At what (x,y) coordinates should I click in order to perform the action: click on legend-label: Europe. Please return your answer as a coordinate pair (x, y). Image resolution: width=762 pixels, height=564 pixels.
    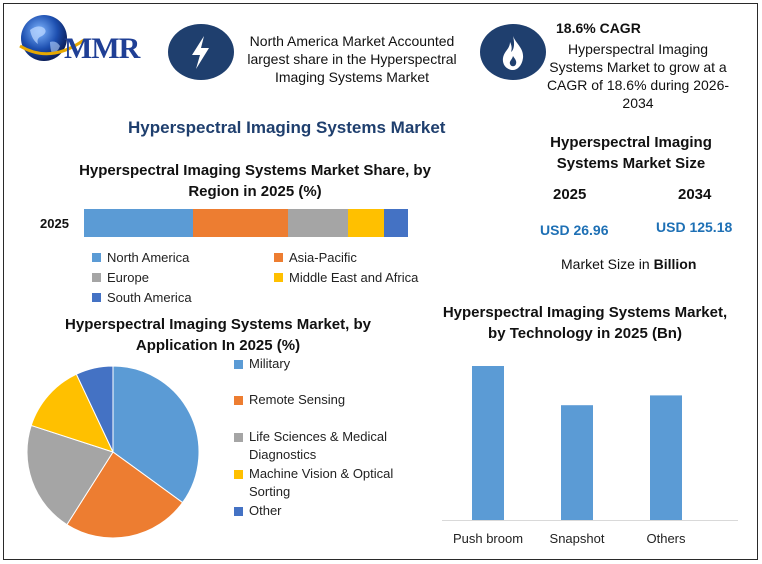
    Looking at the image, I should click on (128, 277).